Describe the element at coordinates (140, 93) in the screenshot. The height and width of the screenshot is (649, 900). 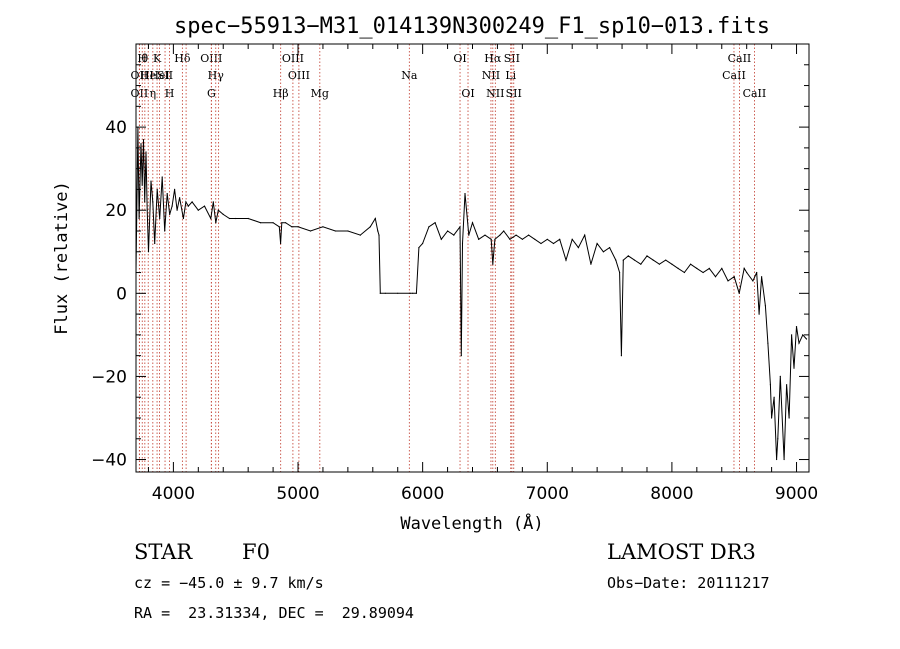
I see `line-marker-label-1: OII` at that location.